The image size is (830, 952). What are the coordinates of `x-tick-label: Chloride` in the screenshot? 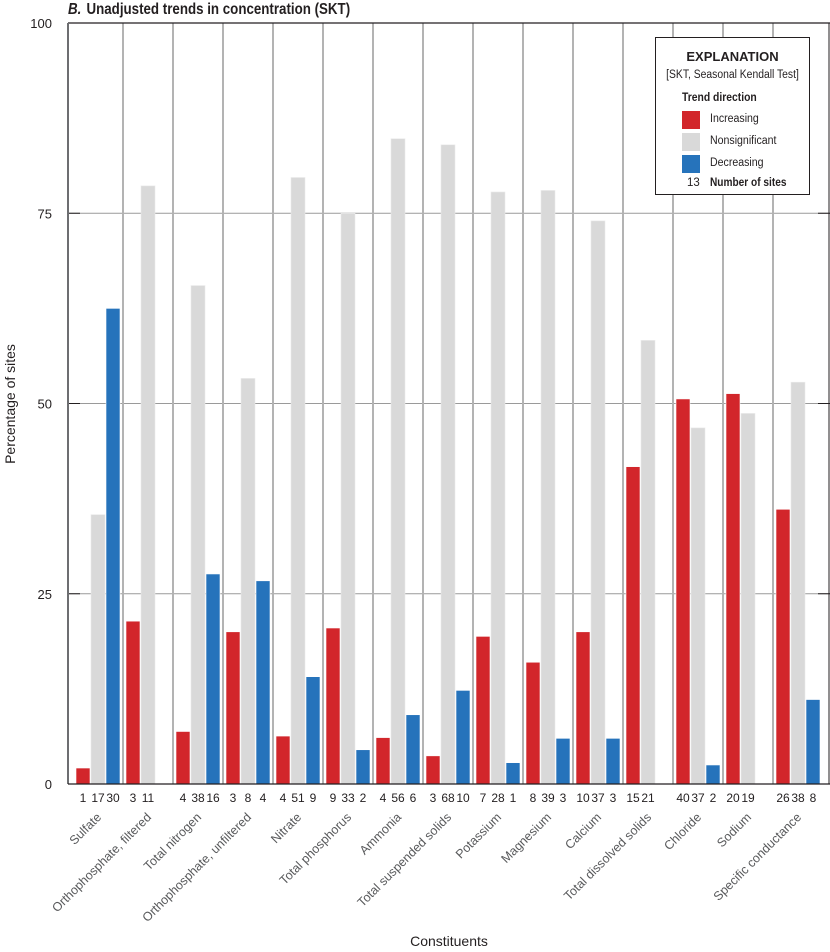 It's located at (682, 831).